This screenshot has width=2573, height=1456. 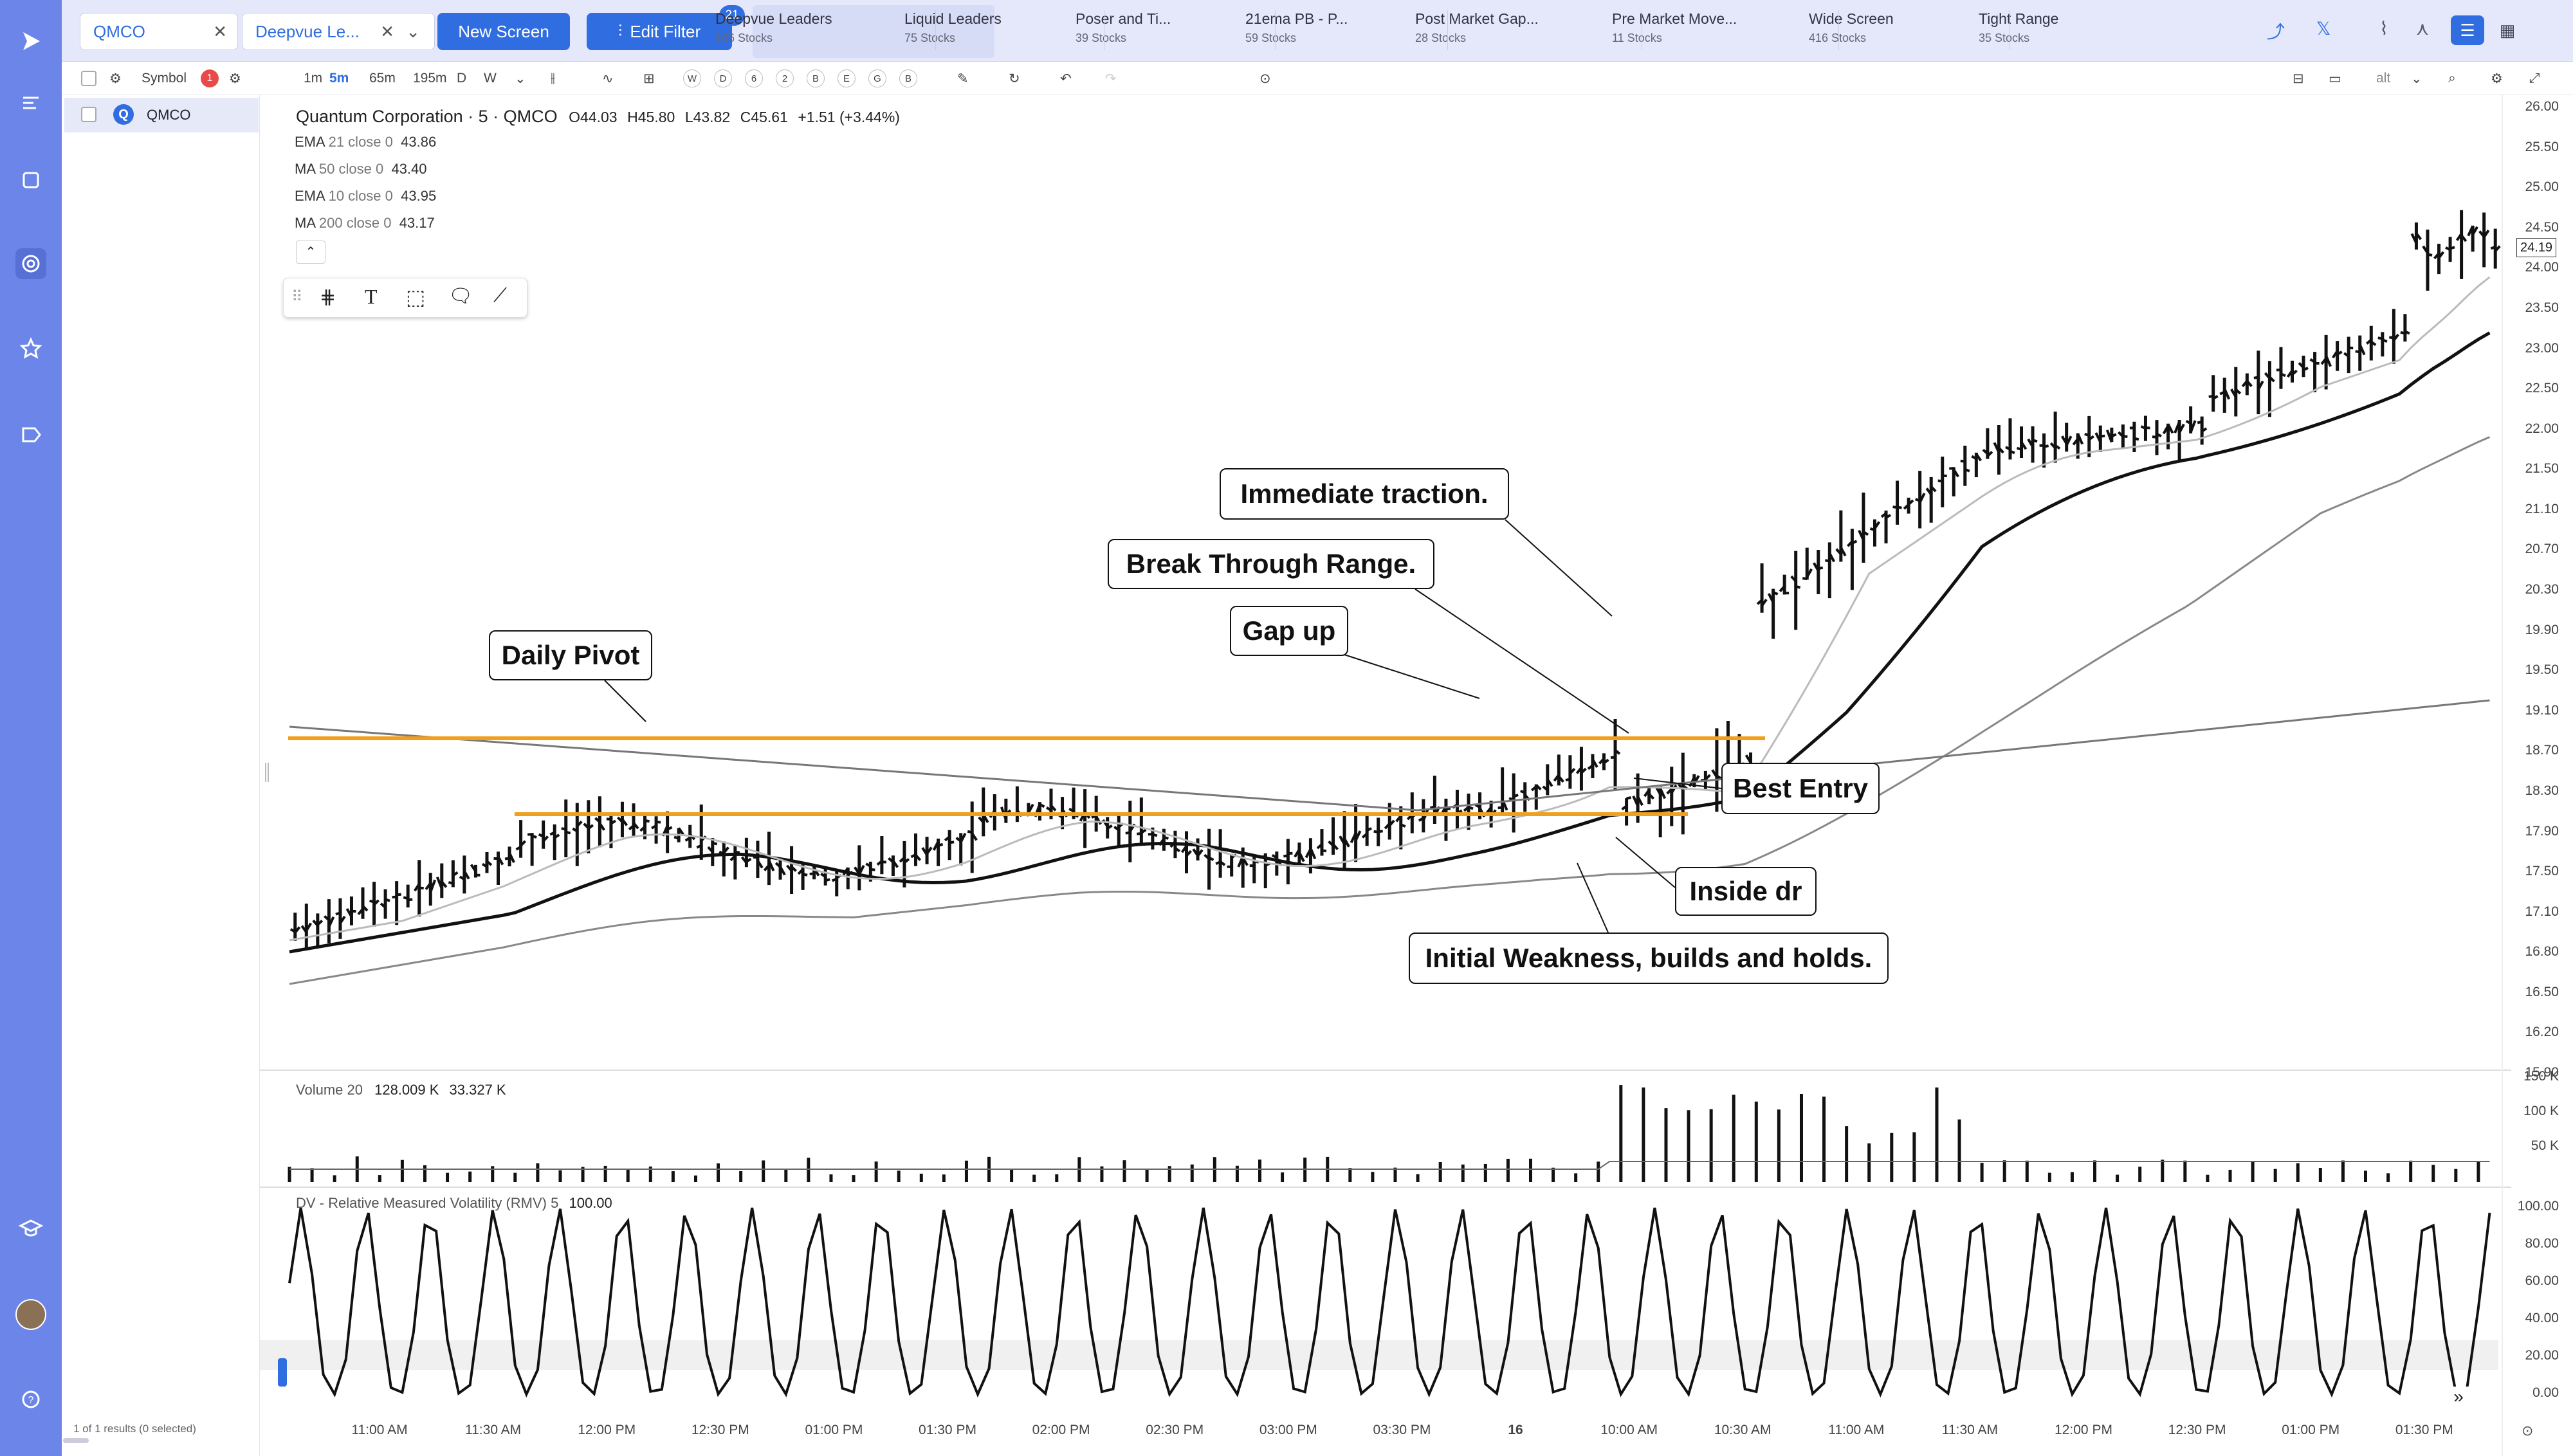 What do you see at coordinates (328, 297) in the screenshot?
I see `fib-tool-icon: ⋕` at bounding box center [328, 297].